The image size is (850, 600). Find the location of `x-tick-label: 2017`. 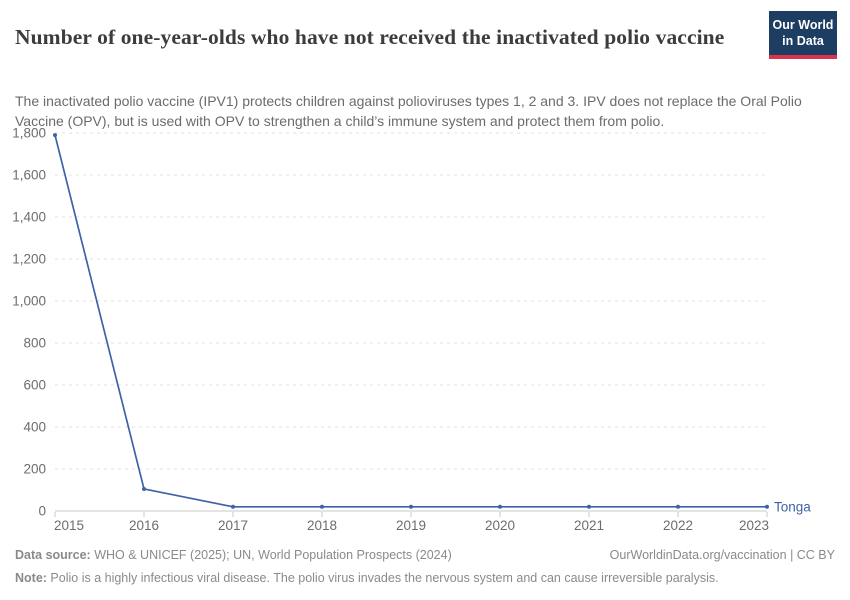

x-tick-label: 2017 is located at coordinates (233, 525).